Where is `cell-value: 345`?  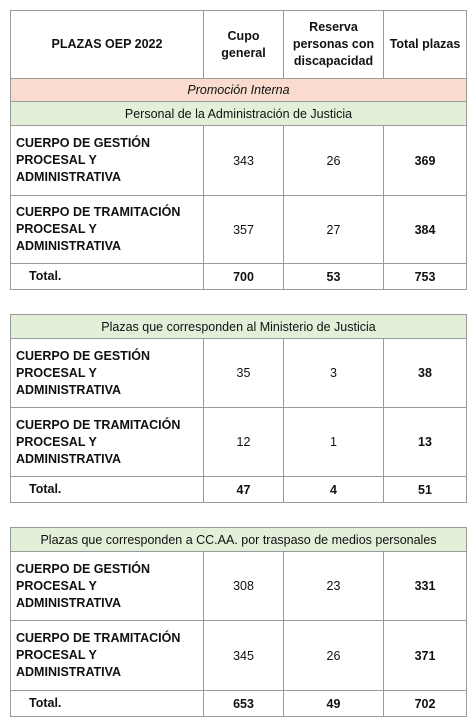 cell-value: 345 is located at coordinates (243, 655).